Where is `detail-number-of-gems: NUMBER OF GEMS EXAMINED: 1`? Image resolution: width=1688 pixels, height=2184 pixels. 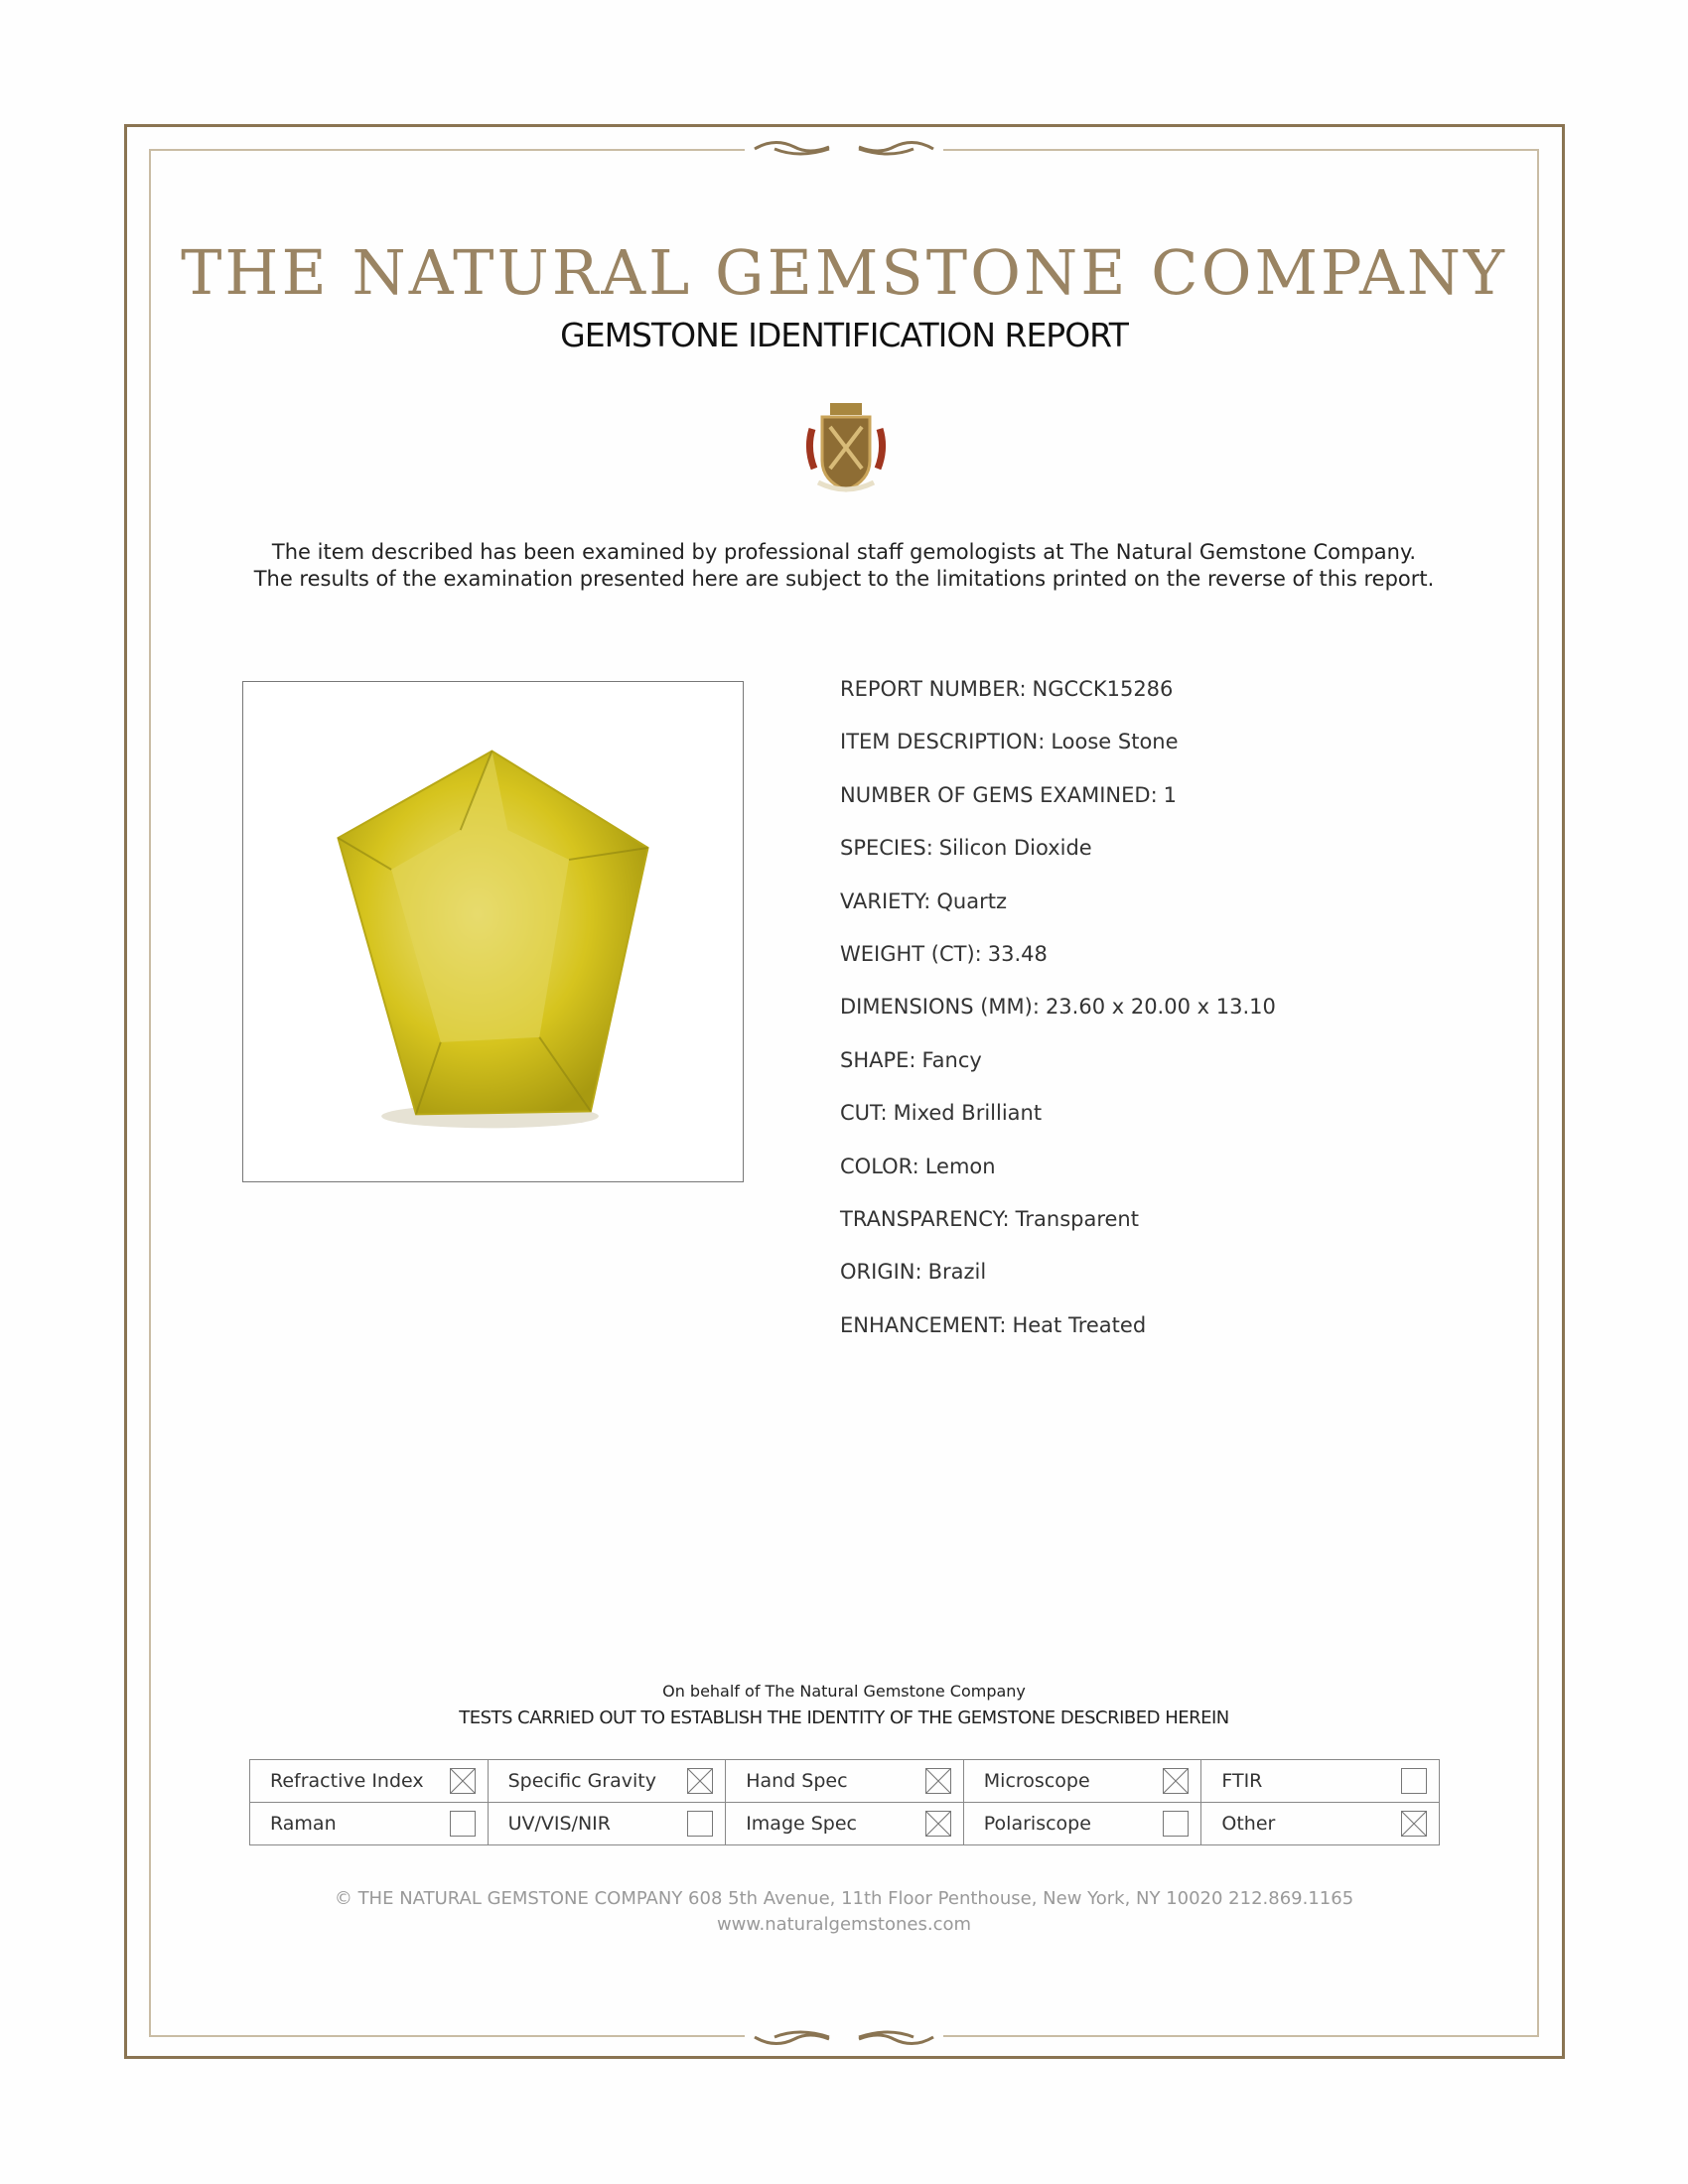 detail-number-of-gems: NUMBER OF GEMS EXAMINED: 1 is located at coordinates (1009, 794).